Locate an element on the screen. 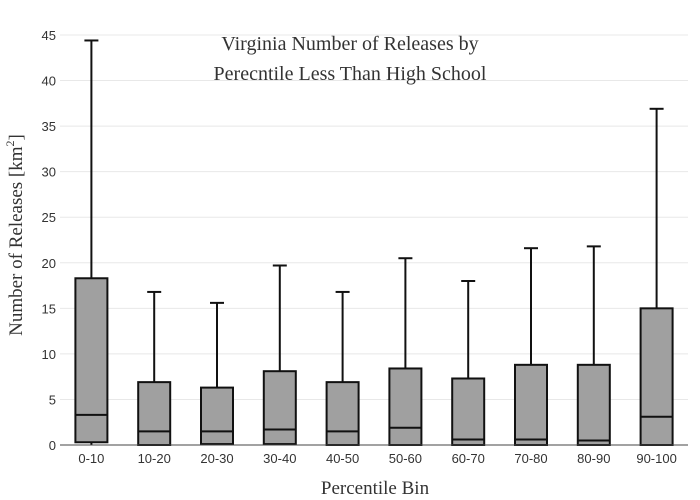  y-tick-label-45: 45 is located at coordinates (49, 35).